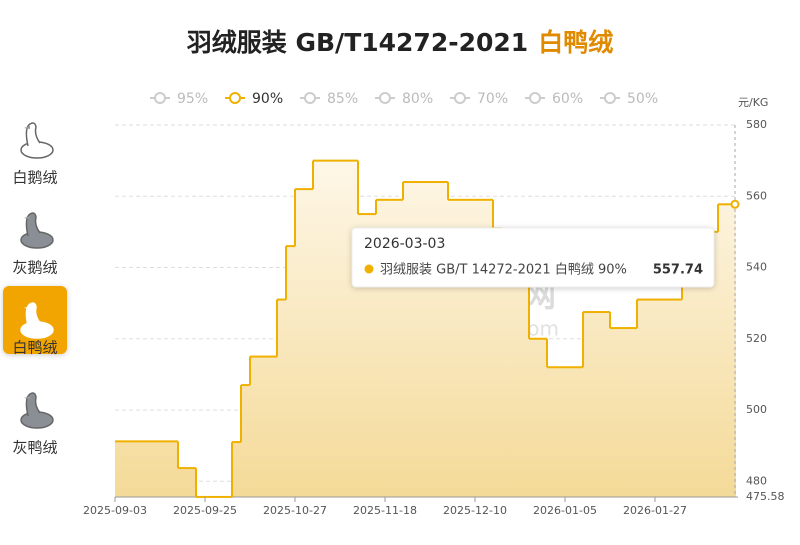 This screenshot has width=800, height=545. I want to click on x-tick-label: 2025-10-27, so click(295, 510).